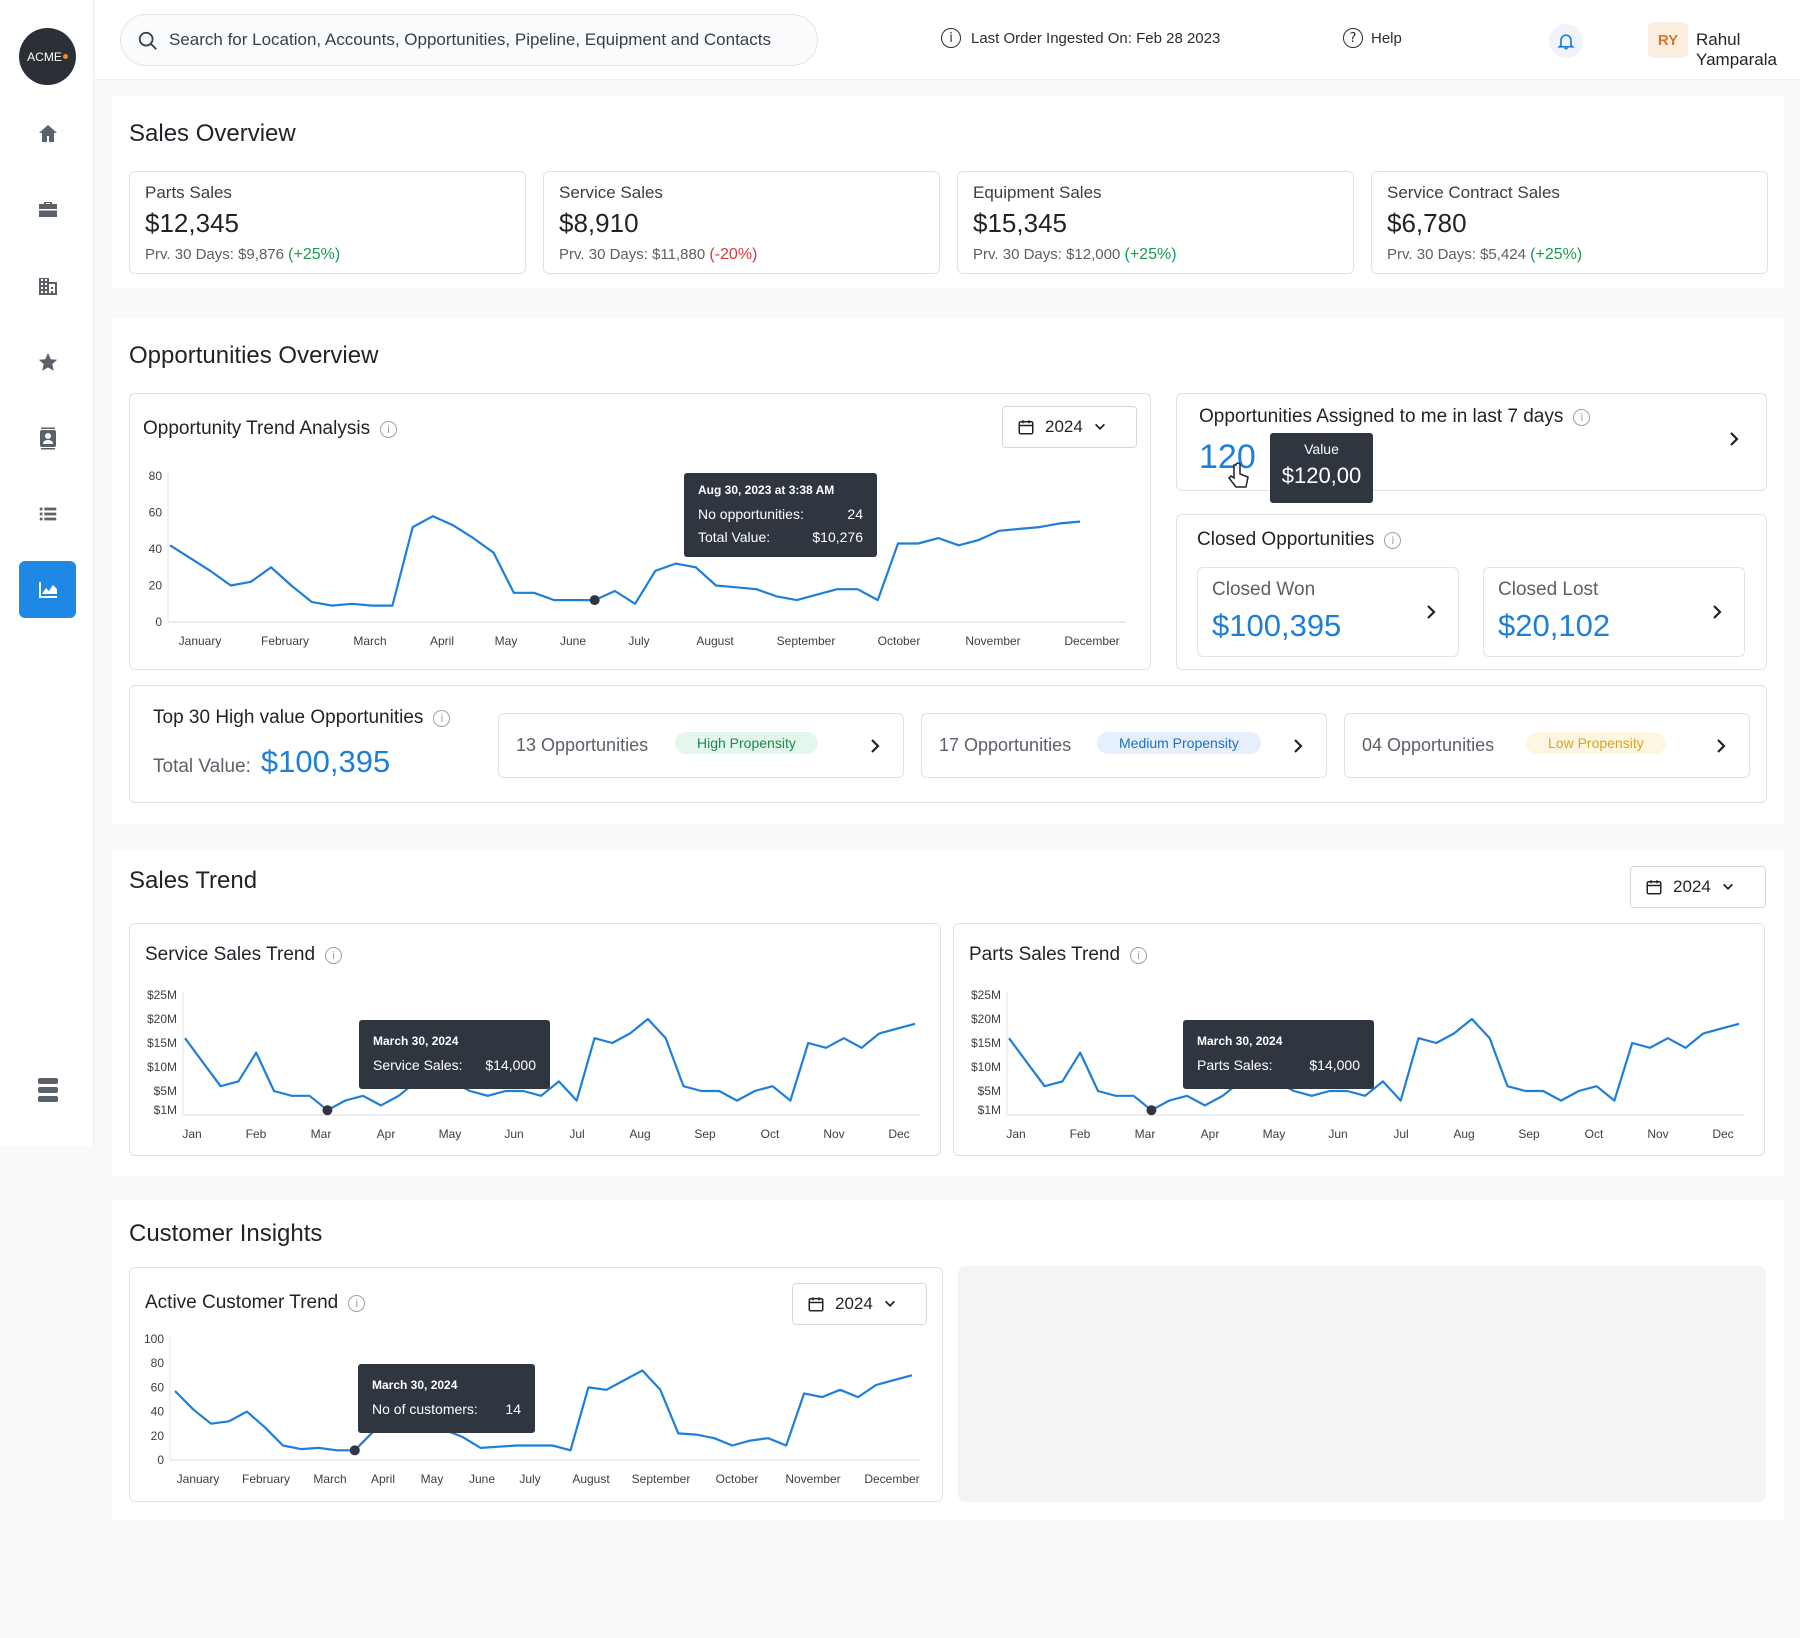 This screenshot has width=1800, height=1638. What do you see at coordinates (513, 1409) in the screenshot?
I see `tooltip-value: 14` at bounding box center [513, 1409].